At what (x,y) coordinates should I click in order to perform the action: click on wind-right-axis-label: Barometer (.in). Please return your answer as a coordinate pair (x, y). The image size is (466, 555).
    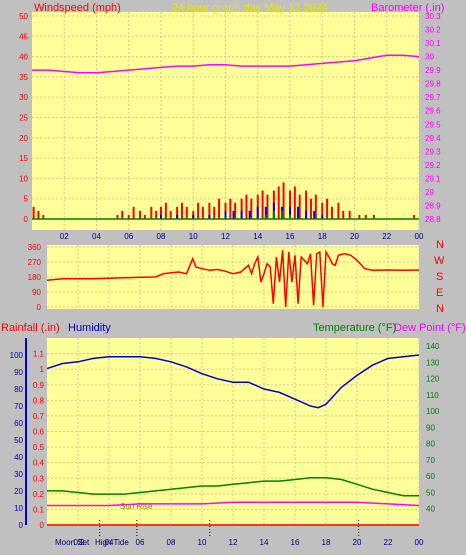
    Looking at the image, I should click on (407, 8).